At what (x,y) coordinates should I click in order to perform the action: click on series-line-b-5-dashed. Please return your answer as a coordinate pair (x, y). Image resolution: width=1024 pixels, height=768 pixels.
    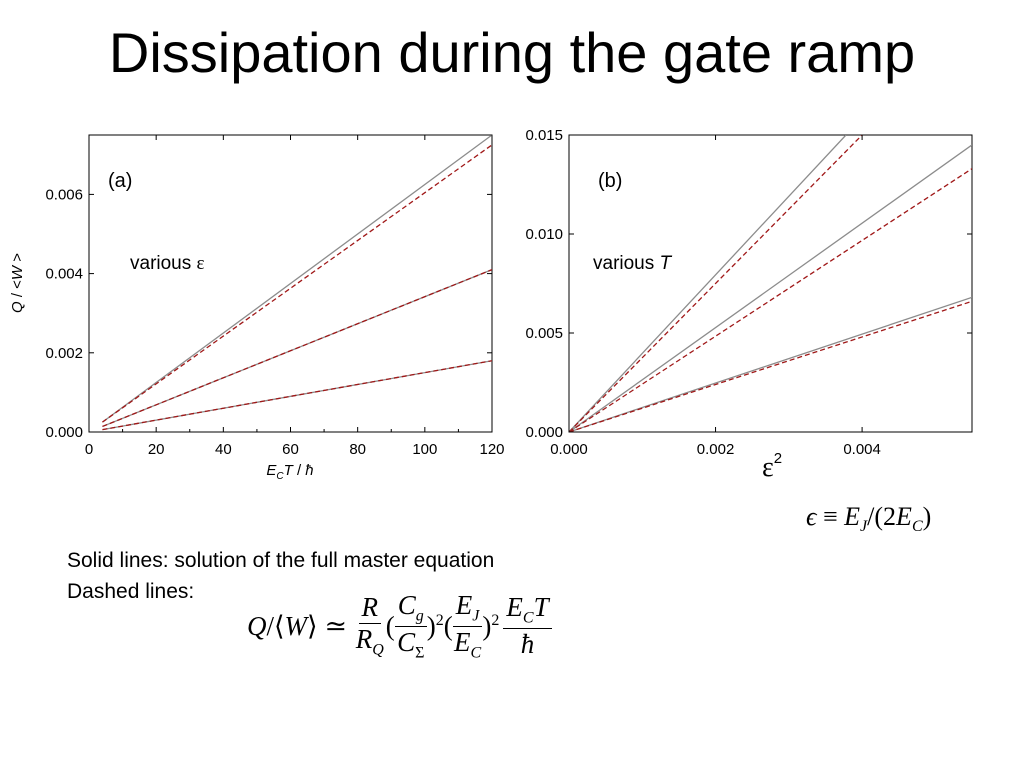
    Looking at the image, I should click on (770, 366).